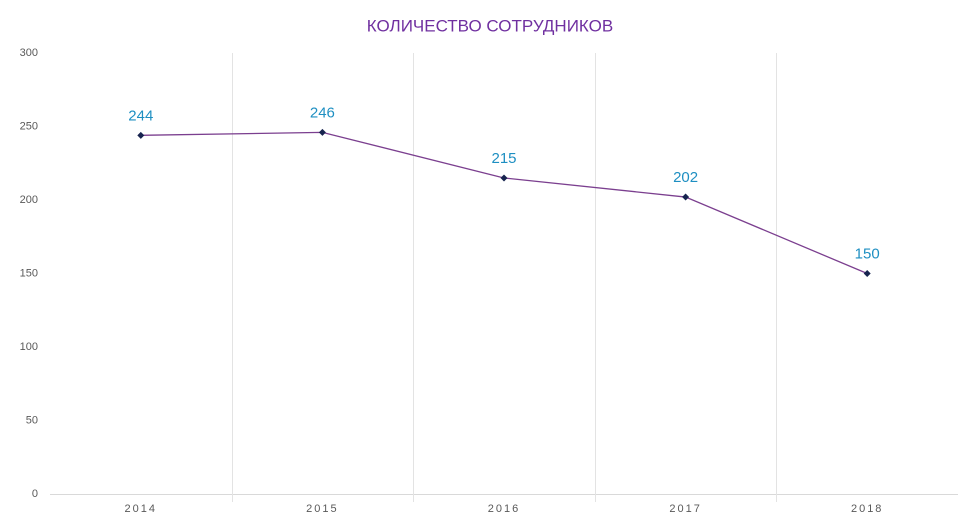  I want to click on data-label: 244, so click(140, 115).